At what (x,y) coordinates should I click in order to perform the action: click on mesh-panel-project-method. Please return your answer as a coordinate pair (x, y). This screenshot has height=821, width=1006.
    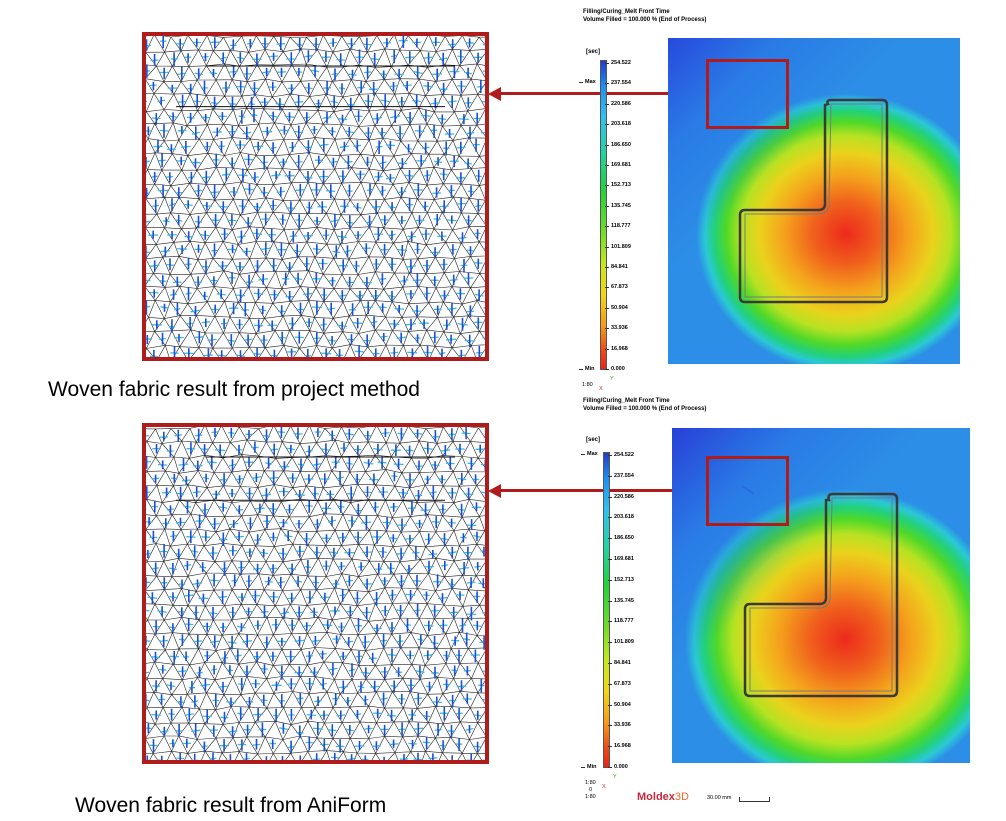
    Looking at the image, I should click on (315, 196).